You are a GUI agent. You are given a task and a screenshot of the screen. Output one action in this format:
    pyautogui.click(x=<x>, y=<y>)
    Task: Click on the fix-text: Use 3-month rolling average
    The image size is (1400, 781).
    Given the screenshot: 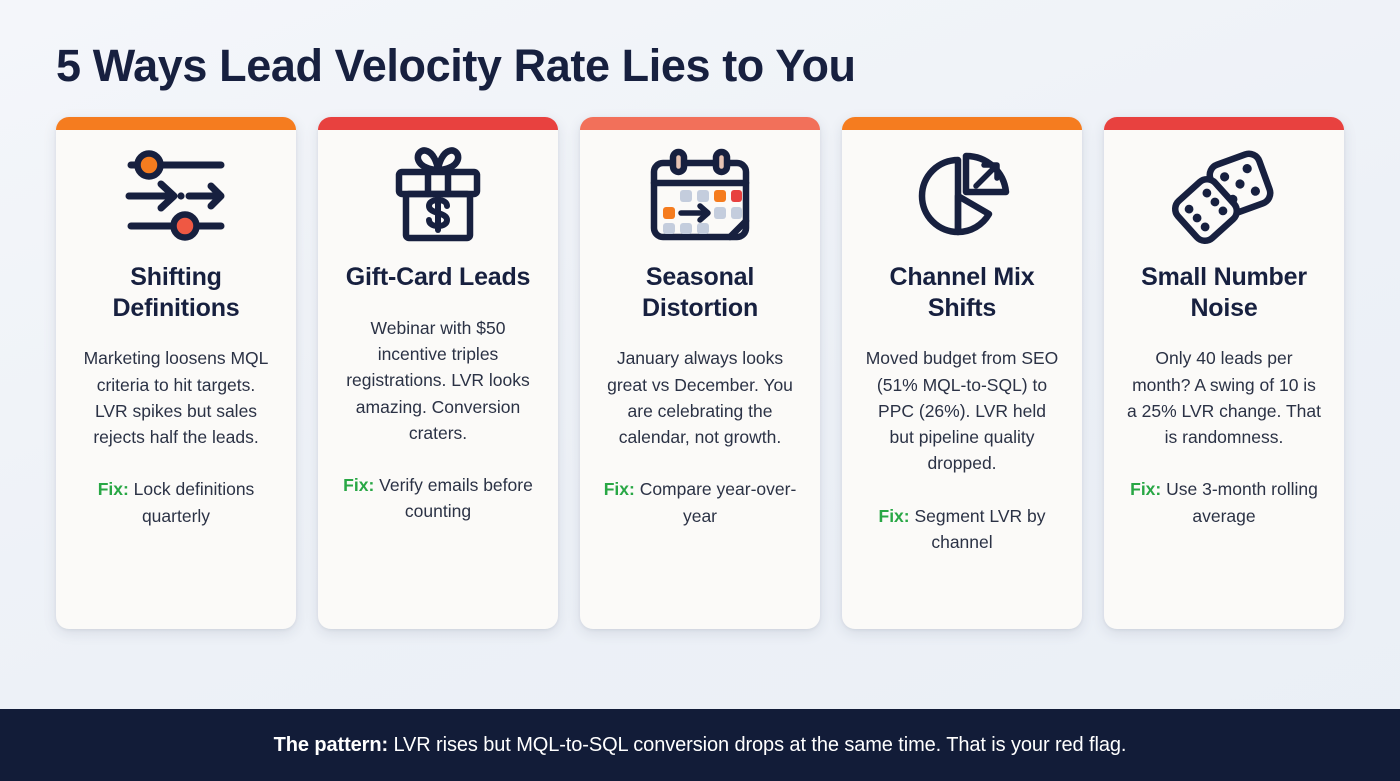 What is the action you would take?
    pyautogui.click(x=1239, y=502)
    